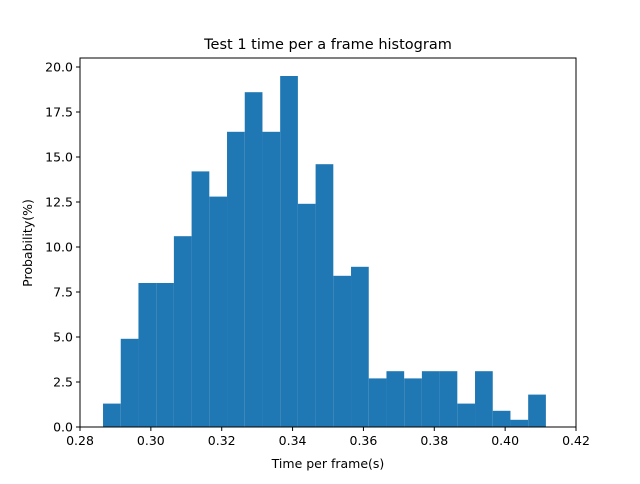  What do you see at coordinates (59, 202) in the screenshot?
I see `y-tick-label: 12.5` at bounding box center [59, 202].